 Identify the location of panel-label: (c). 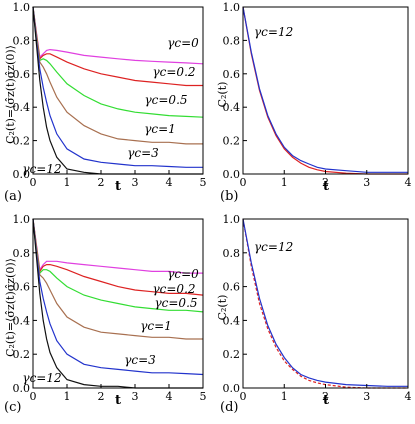
(12, 407).